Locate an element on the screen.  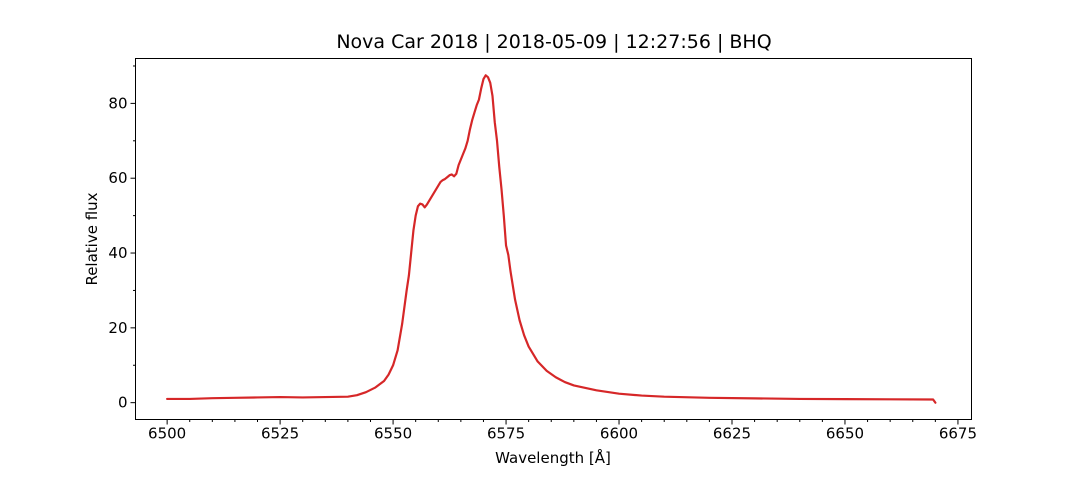
x-tick-label: 6575 is located at coordinates (506, 434).